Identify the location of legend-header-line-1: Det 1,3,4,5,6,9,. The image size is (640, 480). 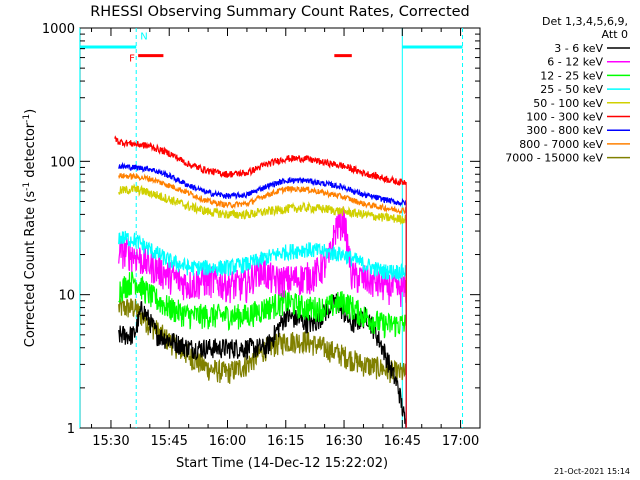
(585, 21).